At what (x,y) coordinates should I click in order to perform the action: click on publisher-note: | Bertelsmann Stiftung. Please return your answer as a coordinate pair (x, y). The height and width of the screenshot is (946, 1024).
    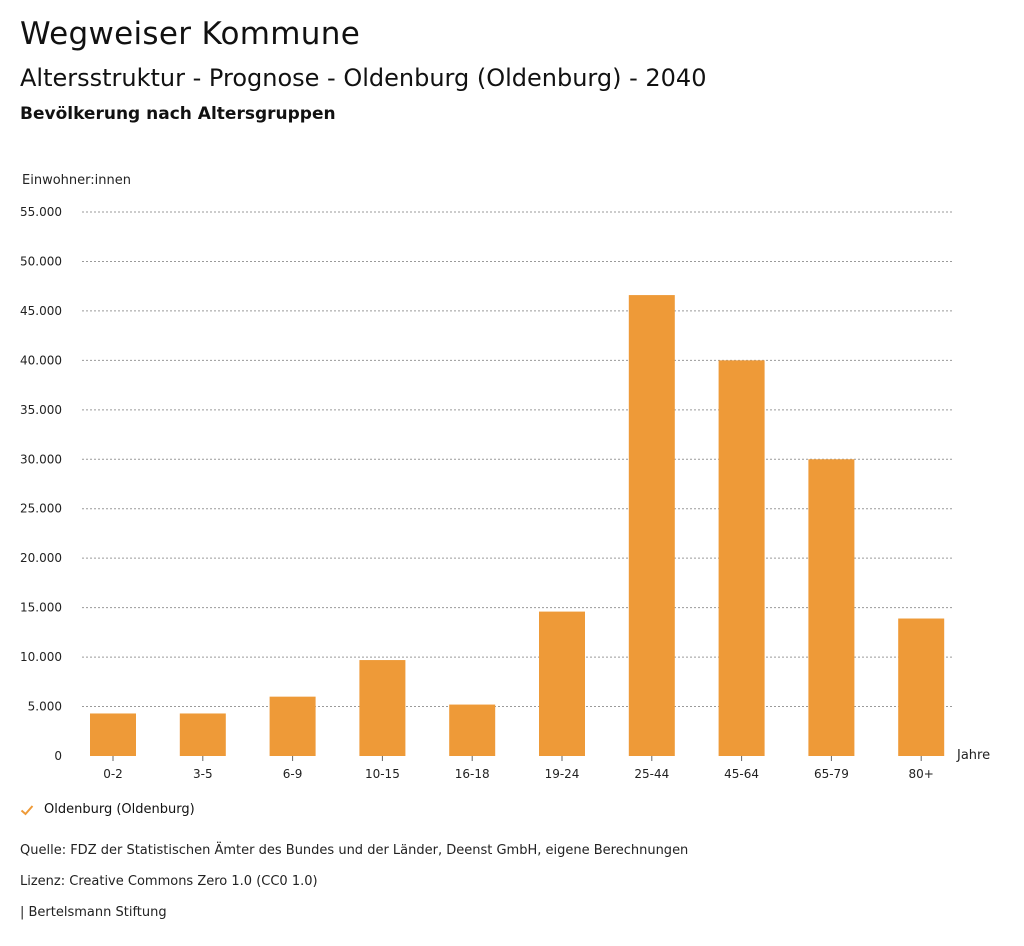
    Looking at the image, I should click on (93, 912).